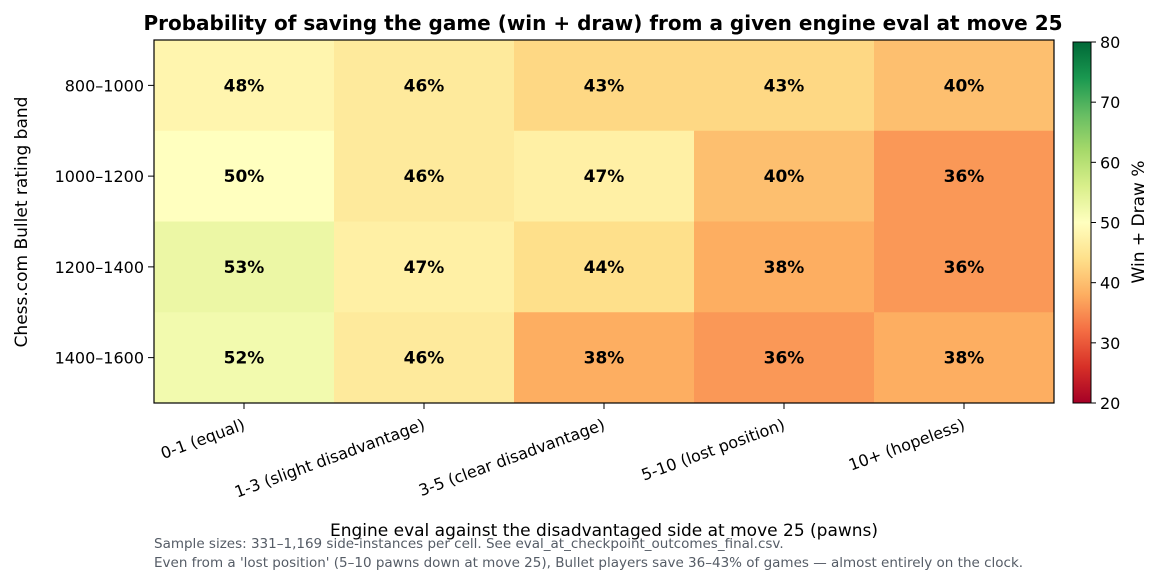  I want to click on cell-value-label: 44%, so click(604, 268).